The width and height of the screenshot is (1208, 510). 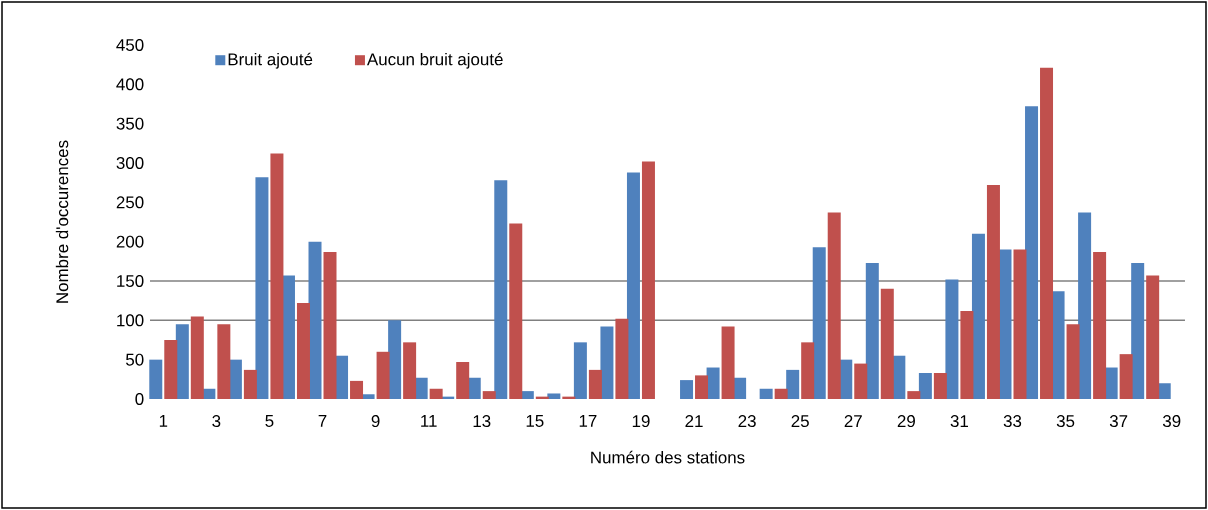 What do you see at coordinates (130, 44) in the screenshot?
I see `y-tick-label: 450` at bounding box center [130, 44].